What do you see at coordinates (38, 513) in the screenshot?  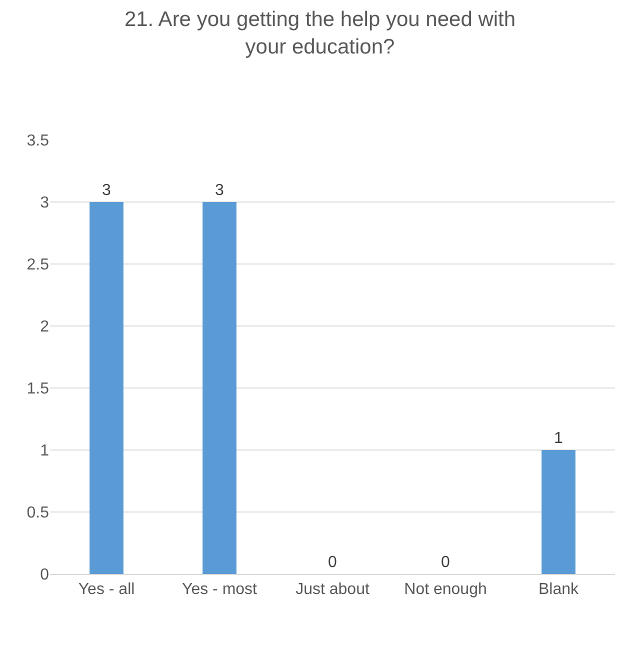 I see `y-tick-label: 0.5` at bounding box center [38, 513].